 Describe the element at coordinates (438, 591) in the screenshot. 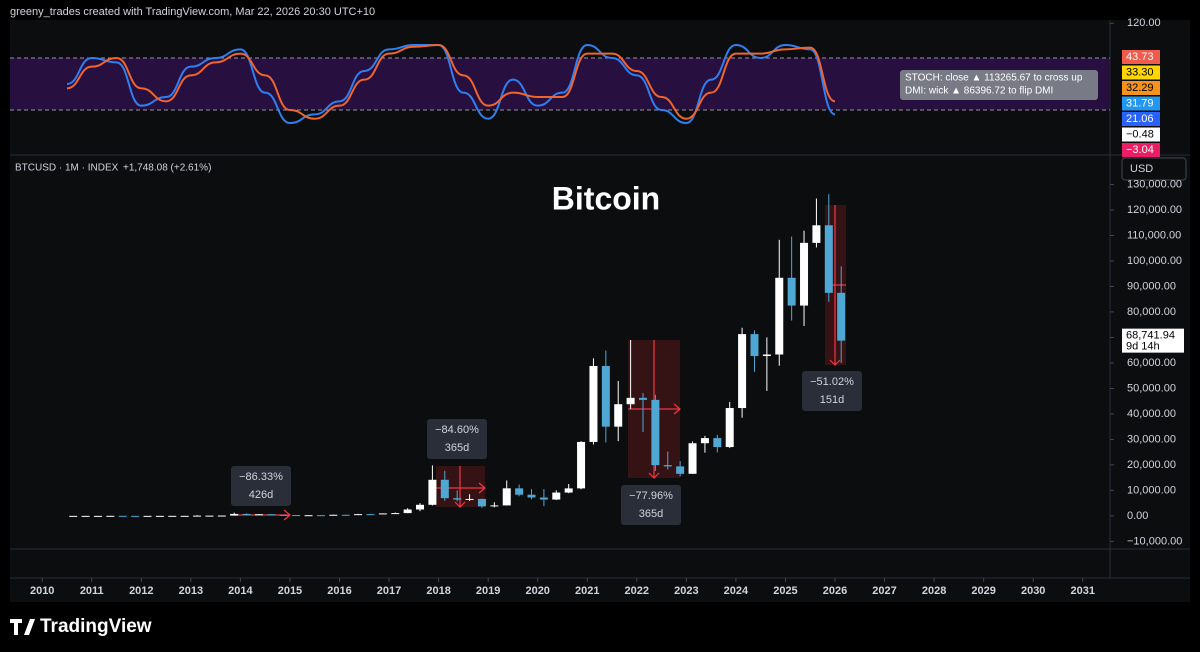

I see `x-tick-label: 2018` at that location.